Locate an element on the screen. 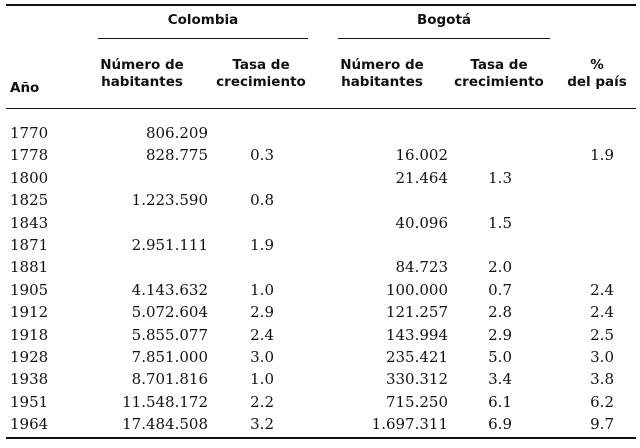  table-cell-bog-pop: 121.257 is located at coordinates (416, 312).